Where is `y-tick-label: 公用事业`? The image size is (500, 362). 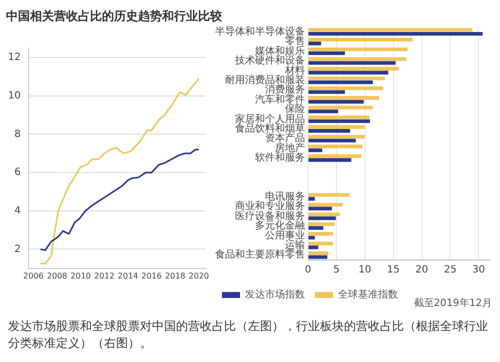 y-tick-label: 公用事业 is located at coordinates (285, 235).